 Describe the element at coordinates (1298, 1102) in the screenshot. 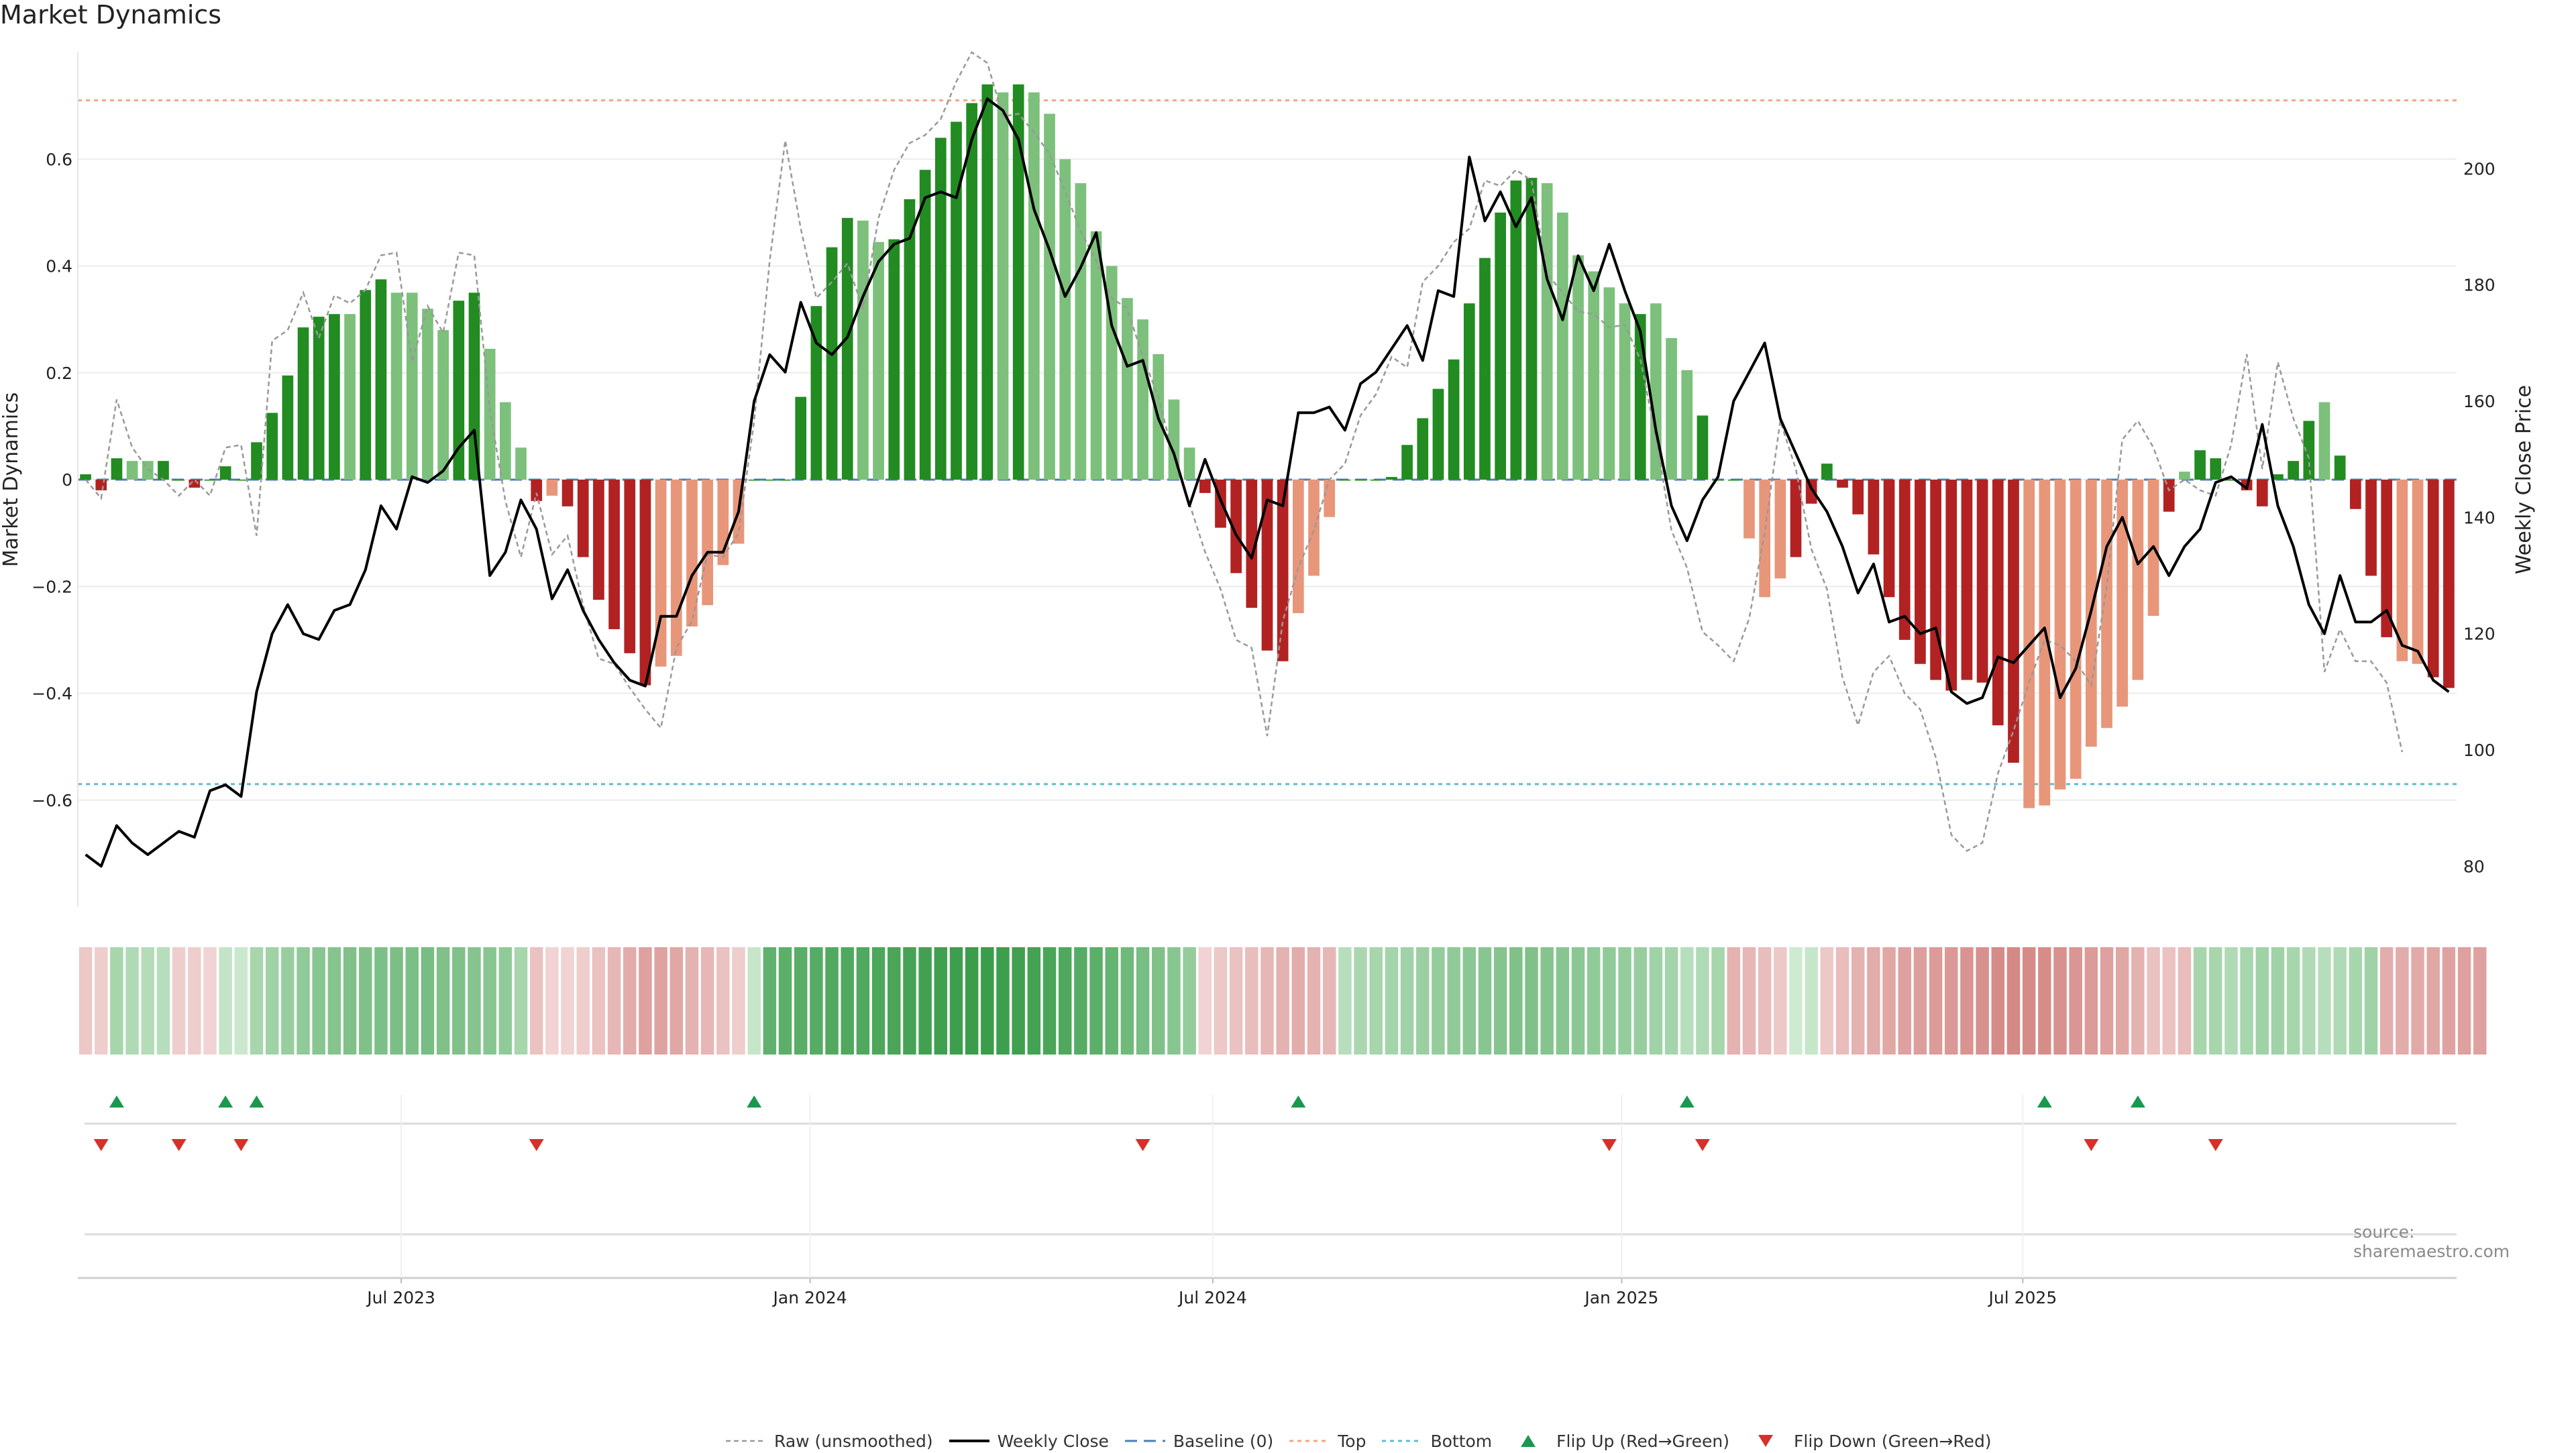

I see `flip-up-marker` at that location.